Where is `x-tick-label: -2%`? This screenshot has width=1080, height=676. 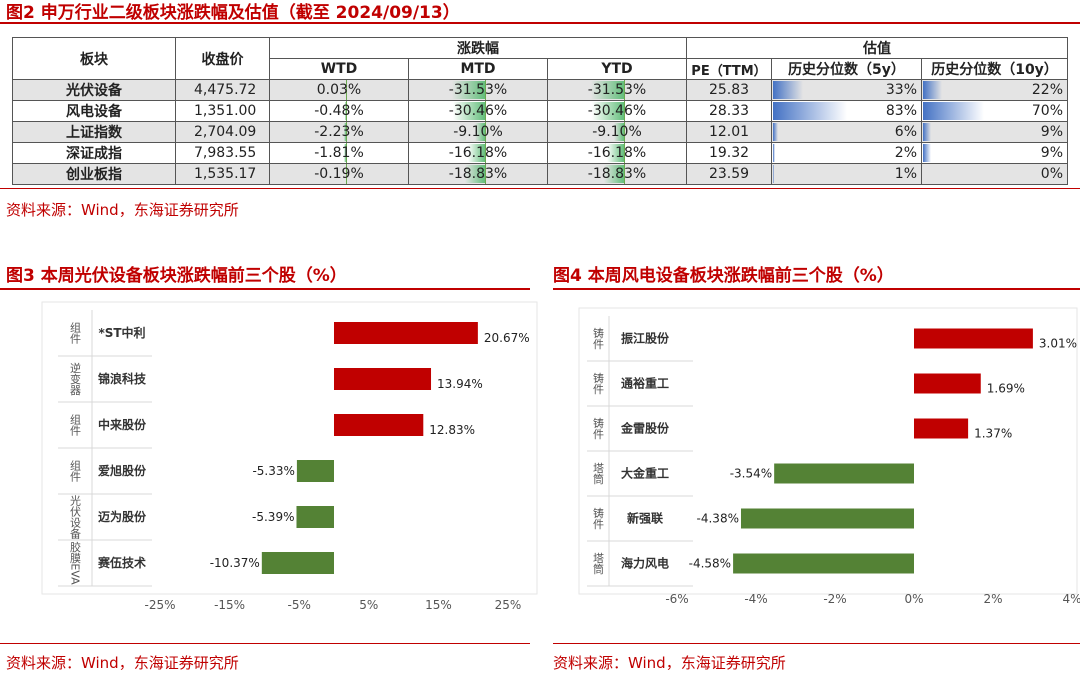 x-tick-label: -2% is located at coordinates (834, 599).